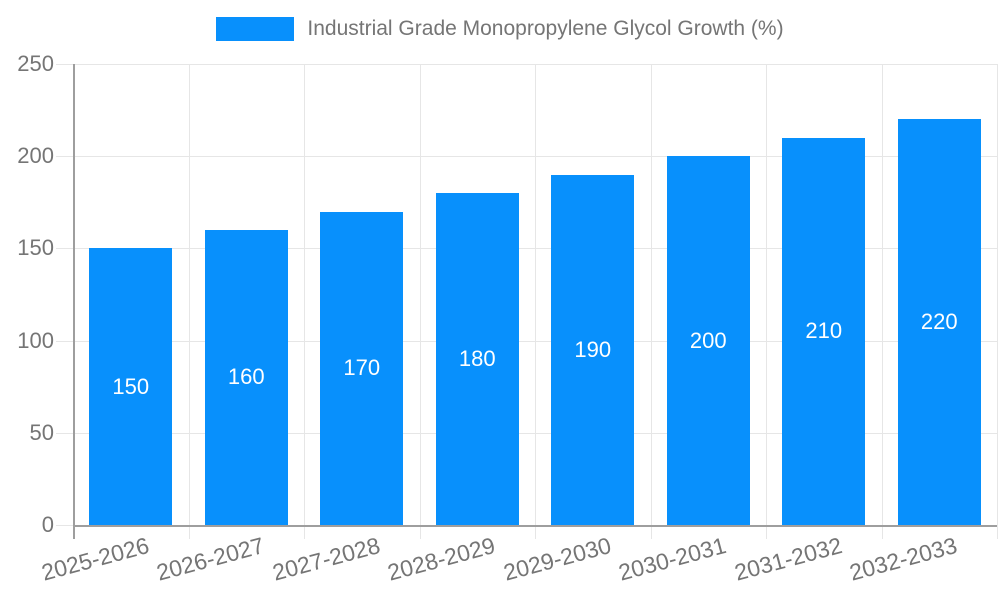 This screenshot has height=600, width=1000. I want to click on x-axis-tick-label: 2025-2026, so click(95, 559).